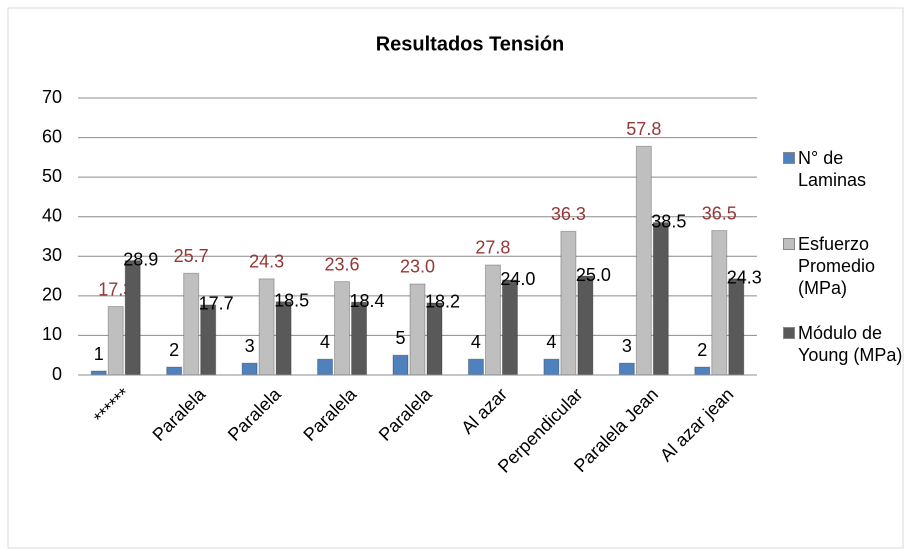 Image resolution: width=913 pixels, height=560 pixels. I want to click on y-tick-label: 50, so click(52, 176).